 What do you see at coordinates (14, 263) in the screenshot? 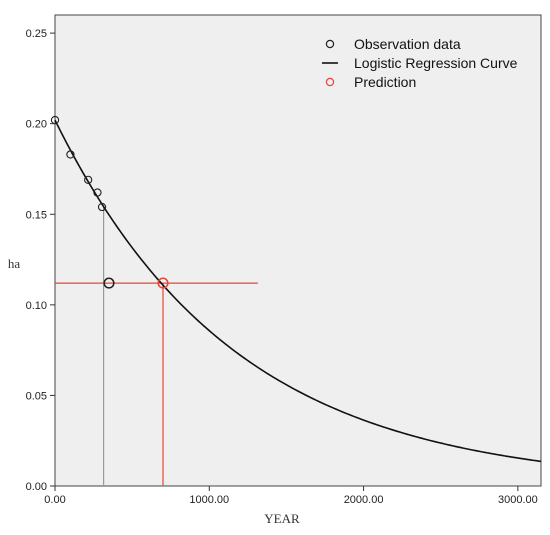
I see `y-axis-title: ha` at bounding box center [14, 263].